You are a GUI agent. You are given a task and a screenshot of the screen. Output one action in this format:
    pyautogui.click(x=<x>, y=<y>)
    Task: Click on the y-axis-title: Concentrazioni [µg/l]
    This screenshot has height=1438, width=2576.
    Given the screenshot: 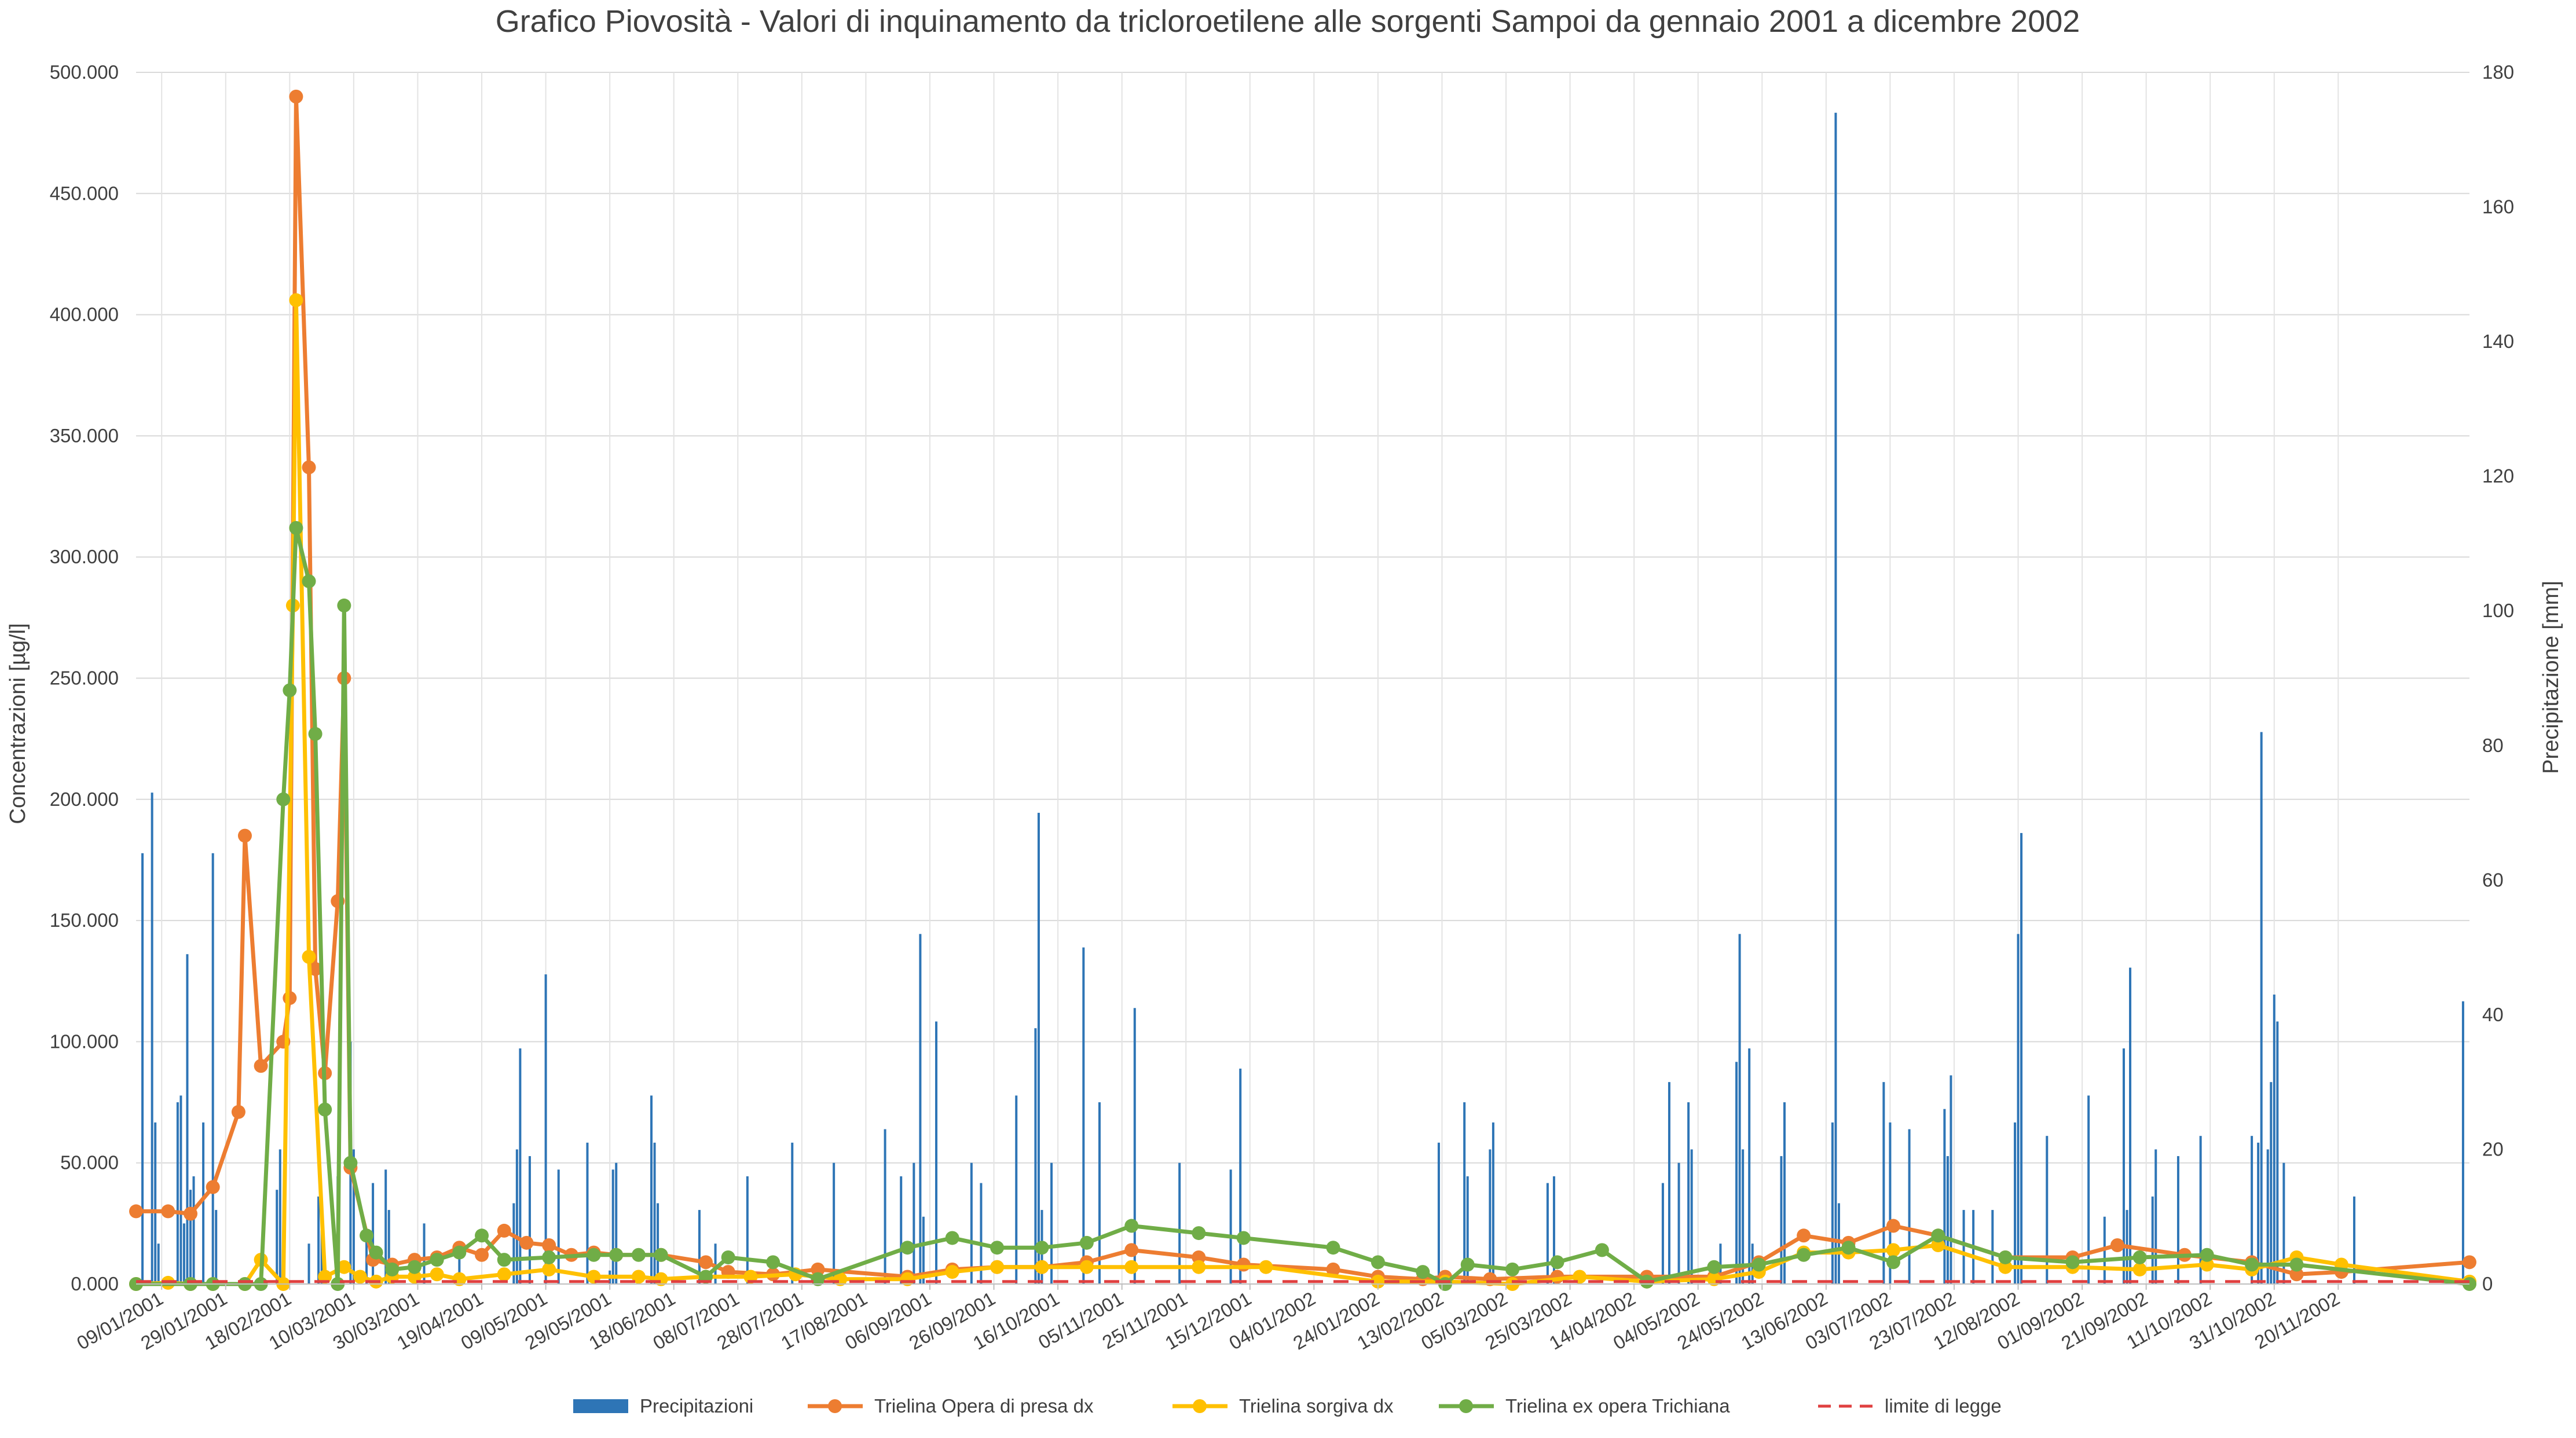 What is the action you would take?
    pyautogui.click(x=18, y=723)
    